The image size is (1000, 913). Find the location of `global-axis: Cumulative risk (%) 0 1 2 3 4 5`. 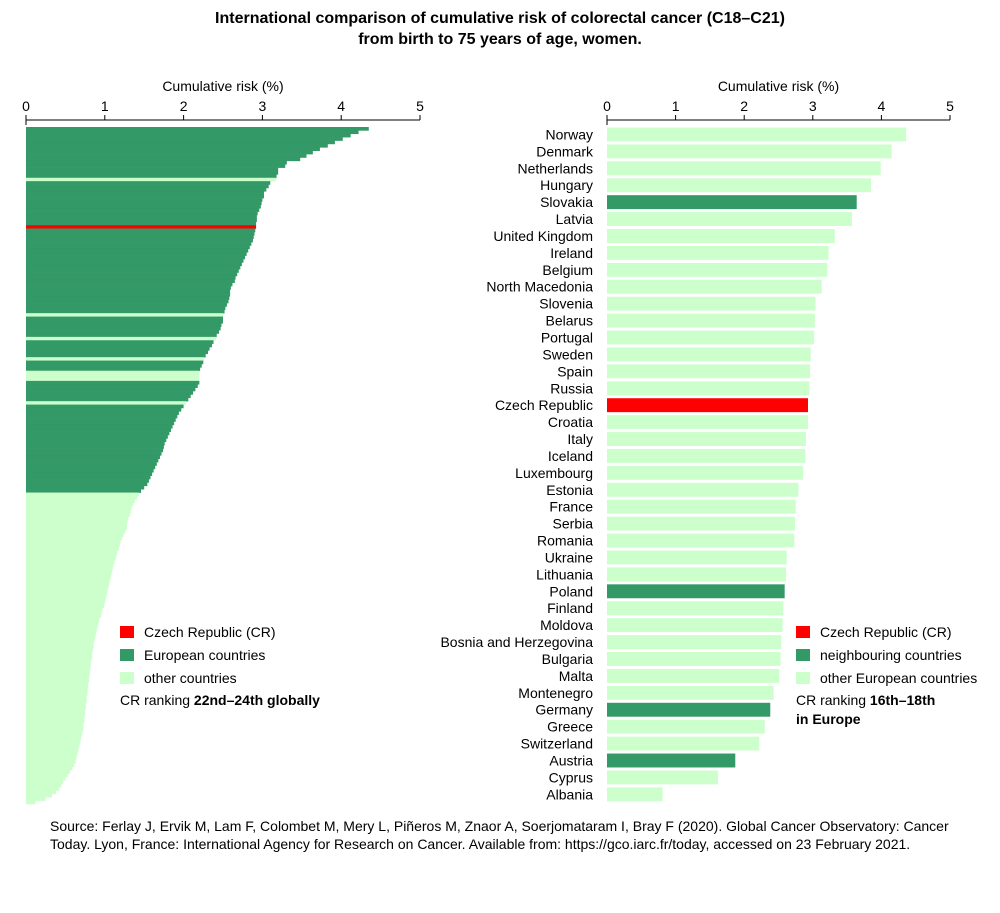

global-axis: Cumulative risk (%) 0 1 2 3 4 5 is located at coordinates (223, 101).